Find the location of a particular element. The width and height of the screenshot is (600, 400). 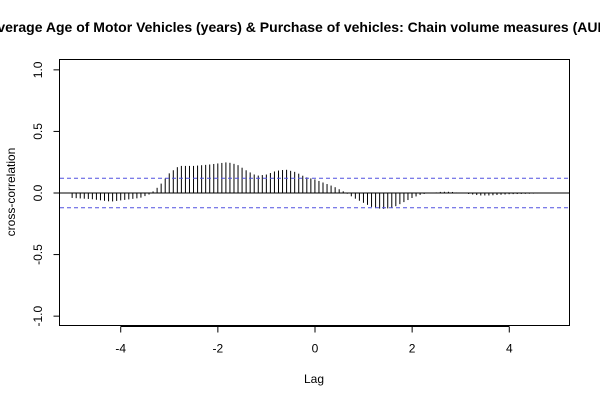

x-axis: -4 -2 0 2 4 is located at coordinates (314, 341).